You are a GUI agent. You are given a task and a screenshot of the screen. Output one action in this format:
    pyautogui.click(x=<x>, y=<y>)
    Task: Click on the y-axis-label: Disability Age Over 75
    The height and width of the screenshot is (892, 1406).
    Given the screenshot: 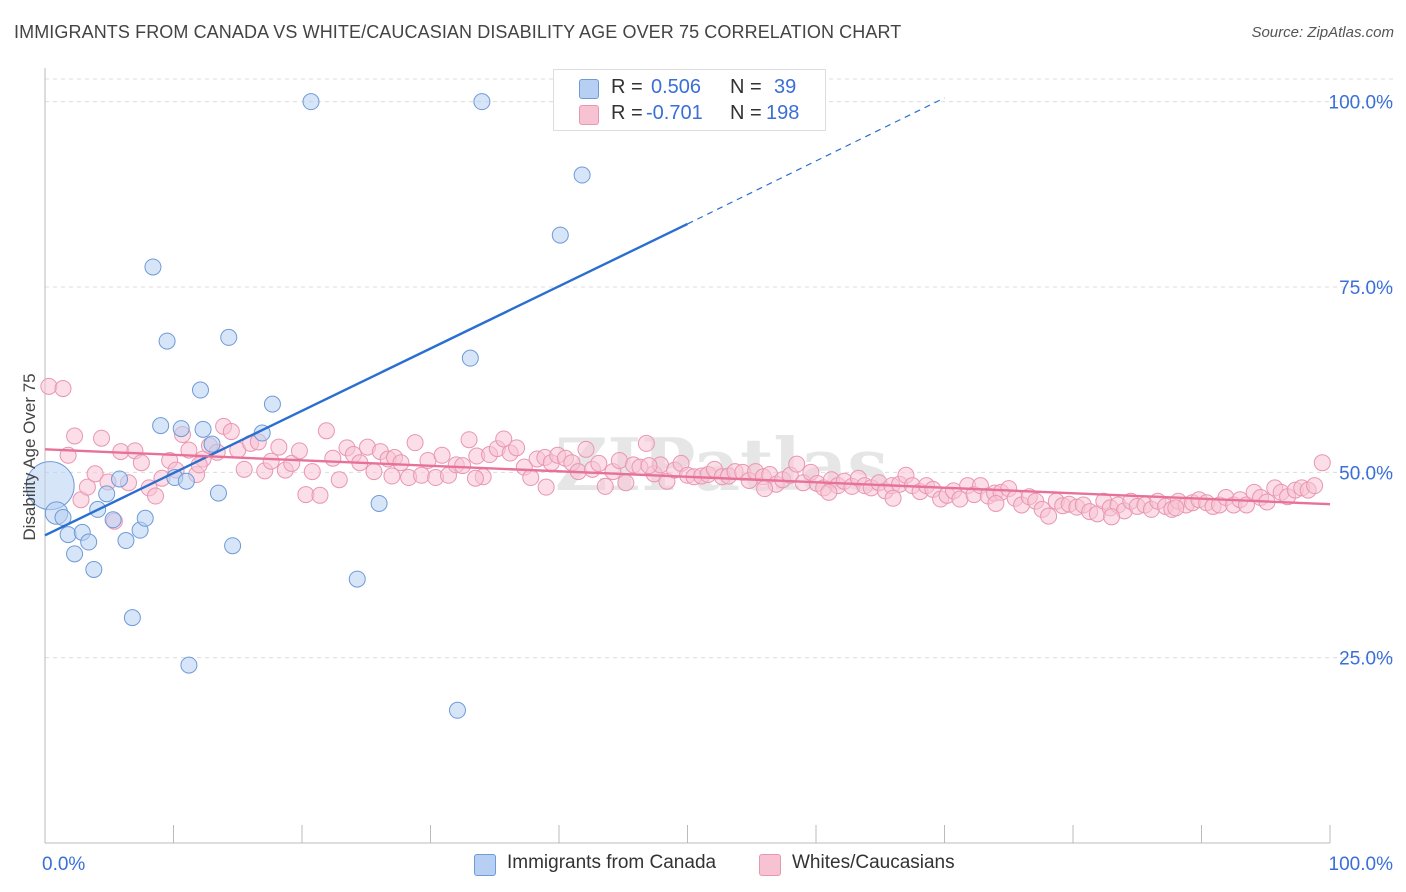 What is the action you would take?
    pyautogui.click(x=29, y=456)
    